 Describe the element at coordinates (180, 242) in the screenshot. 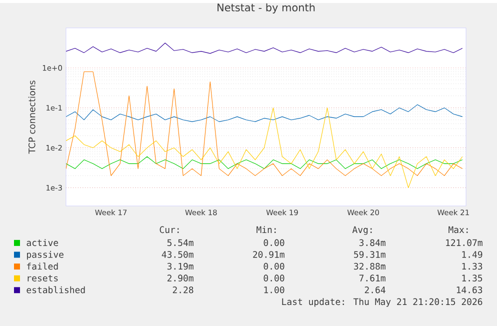

I see `text: 5.54m` at that location.